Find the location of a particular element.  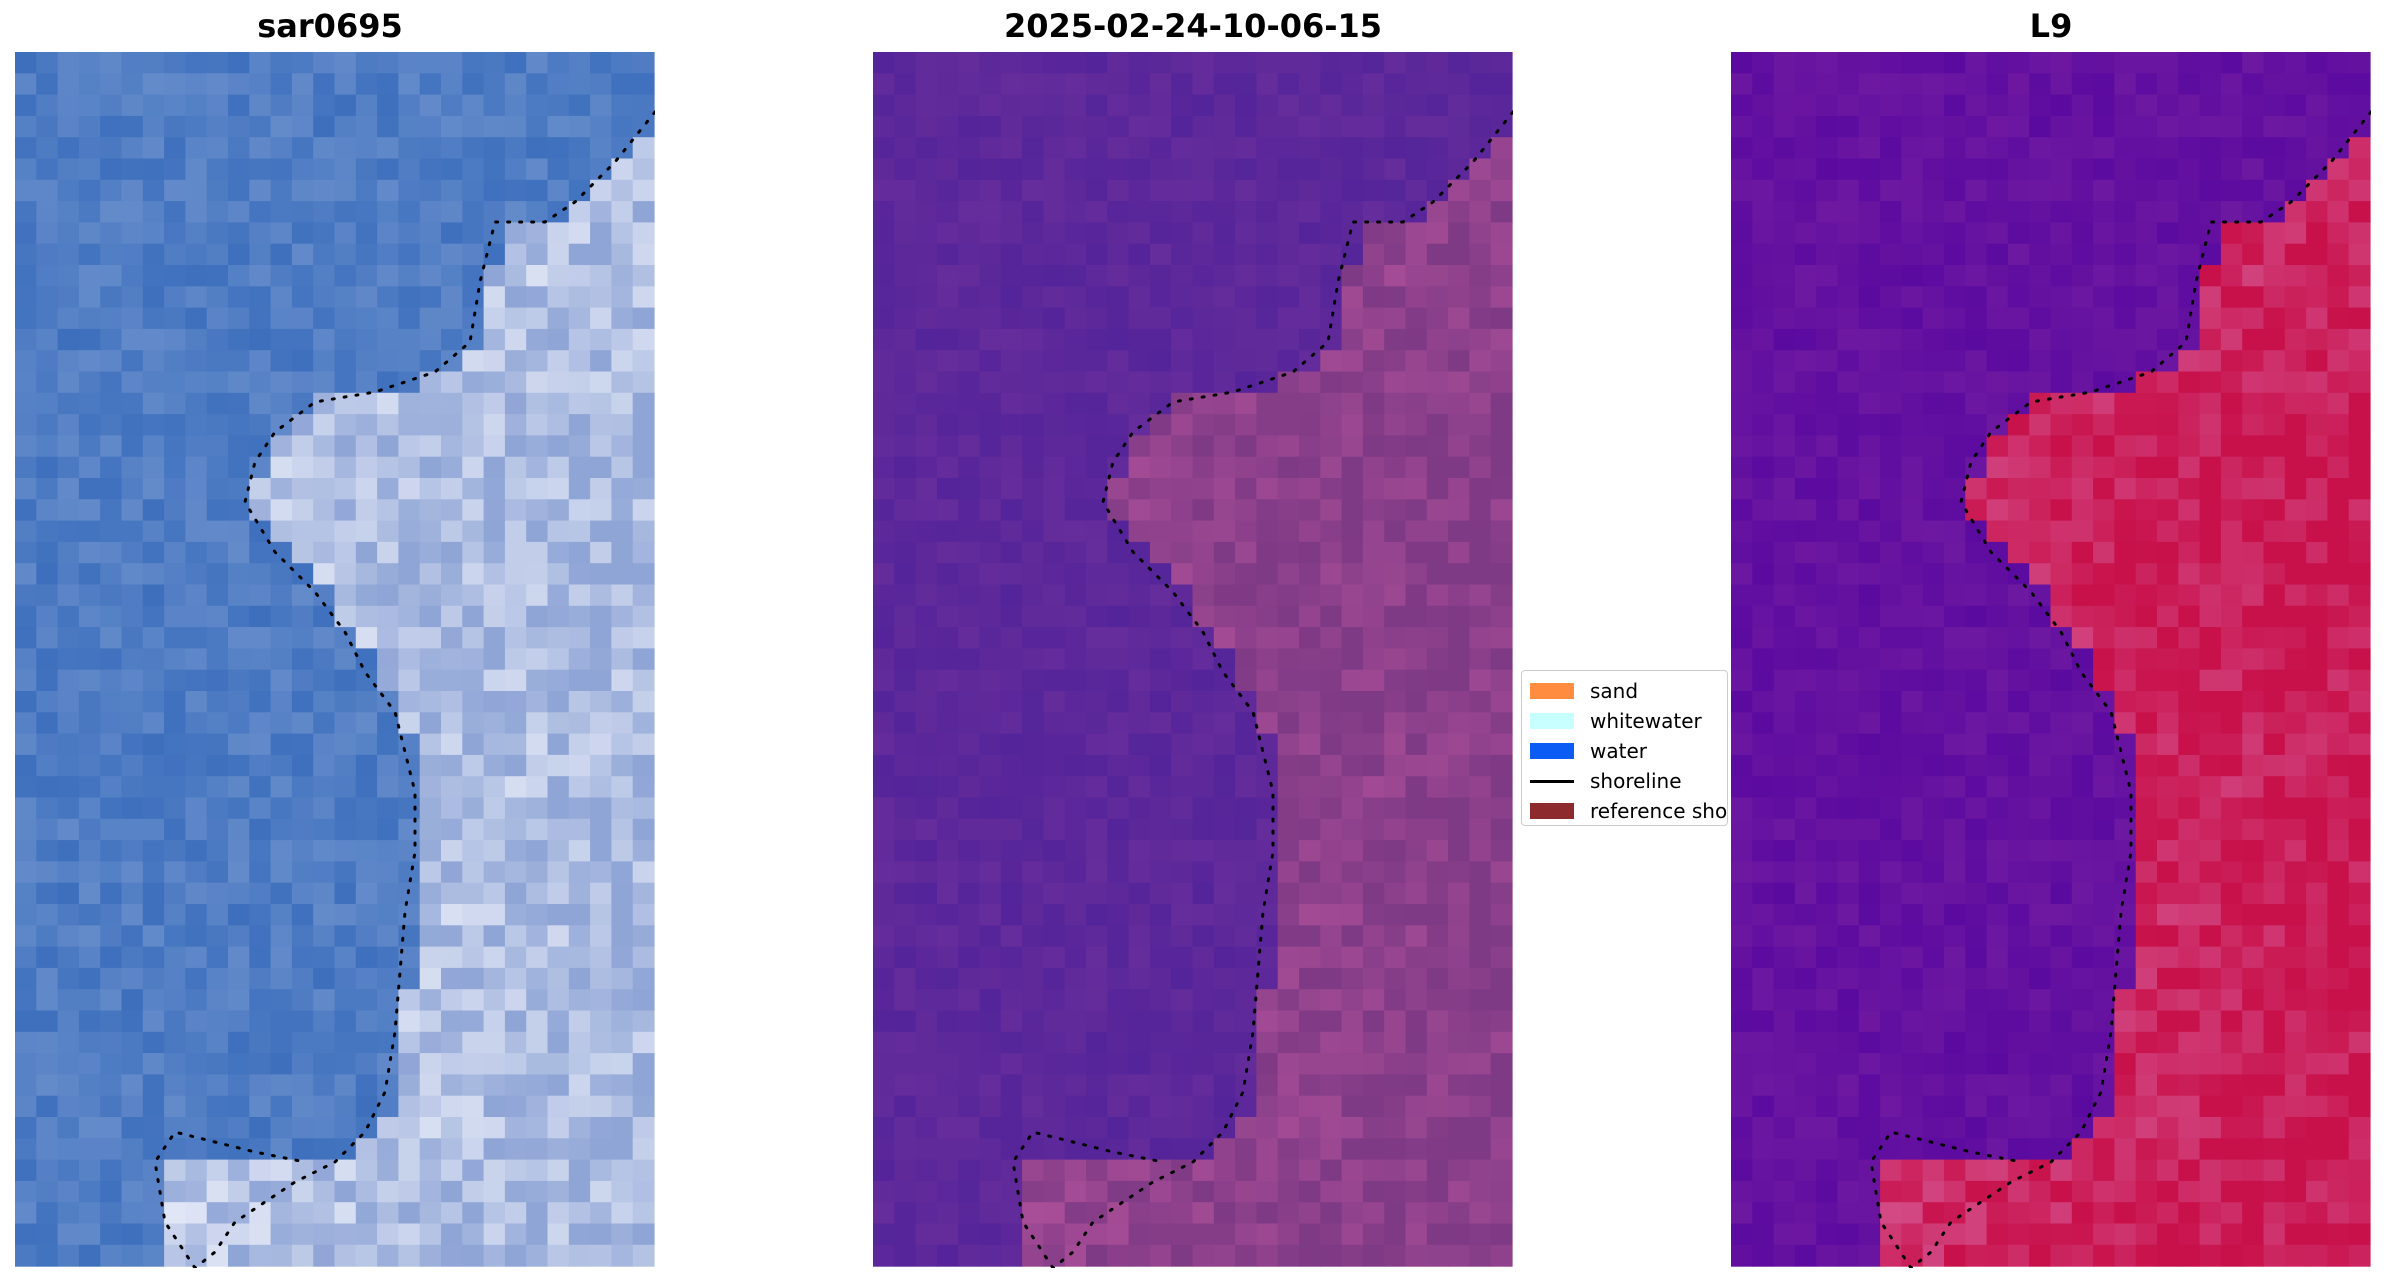

panel-title-date: 2025-02-24-10-06-15 is located at coordinates (1193, 26).